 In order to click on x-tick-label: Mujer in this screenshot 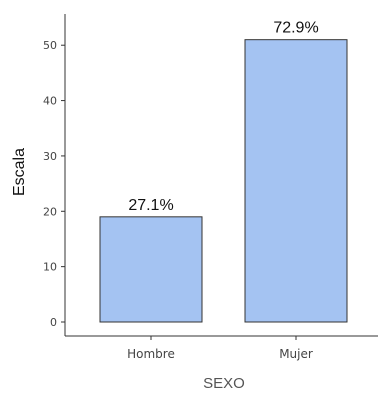, I will do `click(296, 354)`.